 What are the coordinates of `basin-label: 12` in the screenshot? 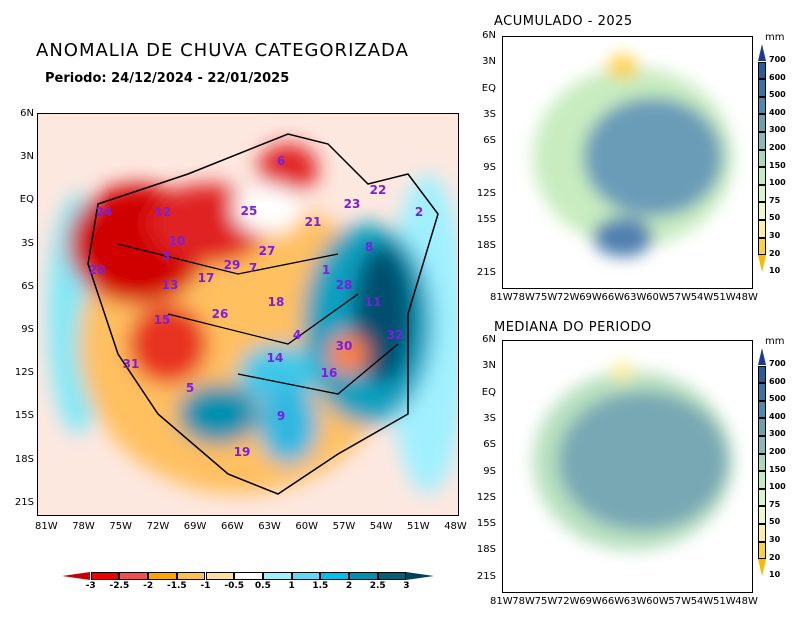 It's located at (163, 212).